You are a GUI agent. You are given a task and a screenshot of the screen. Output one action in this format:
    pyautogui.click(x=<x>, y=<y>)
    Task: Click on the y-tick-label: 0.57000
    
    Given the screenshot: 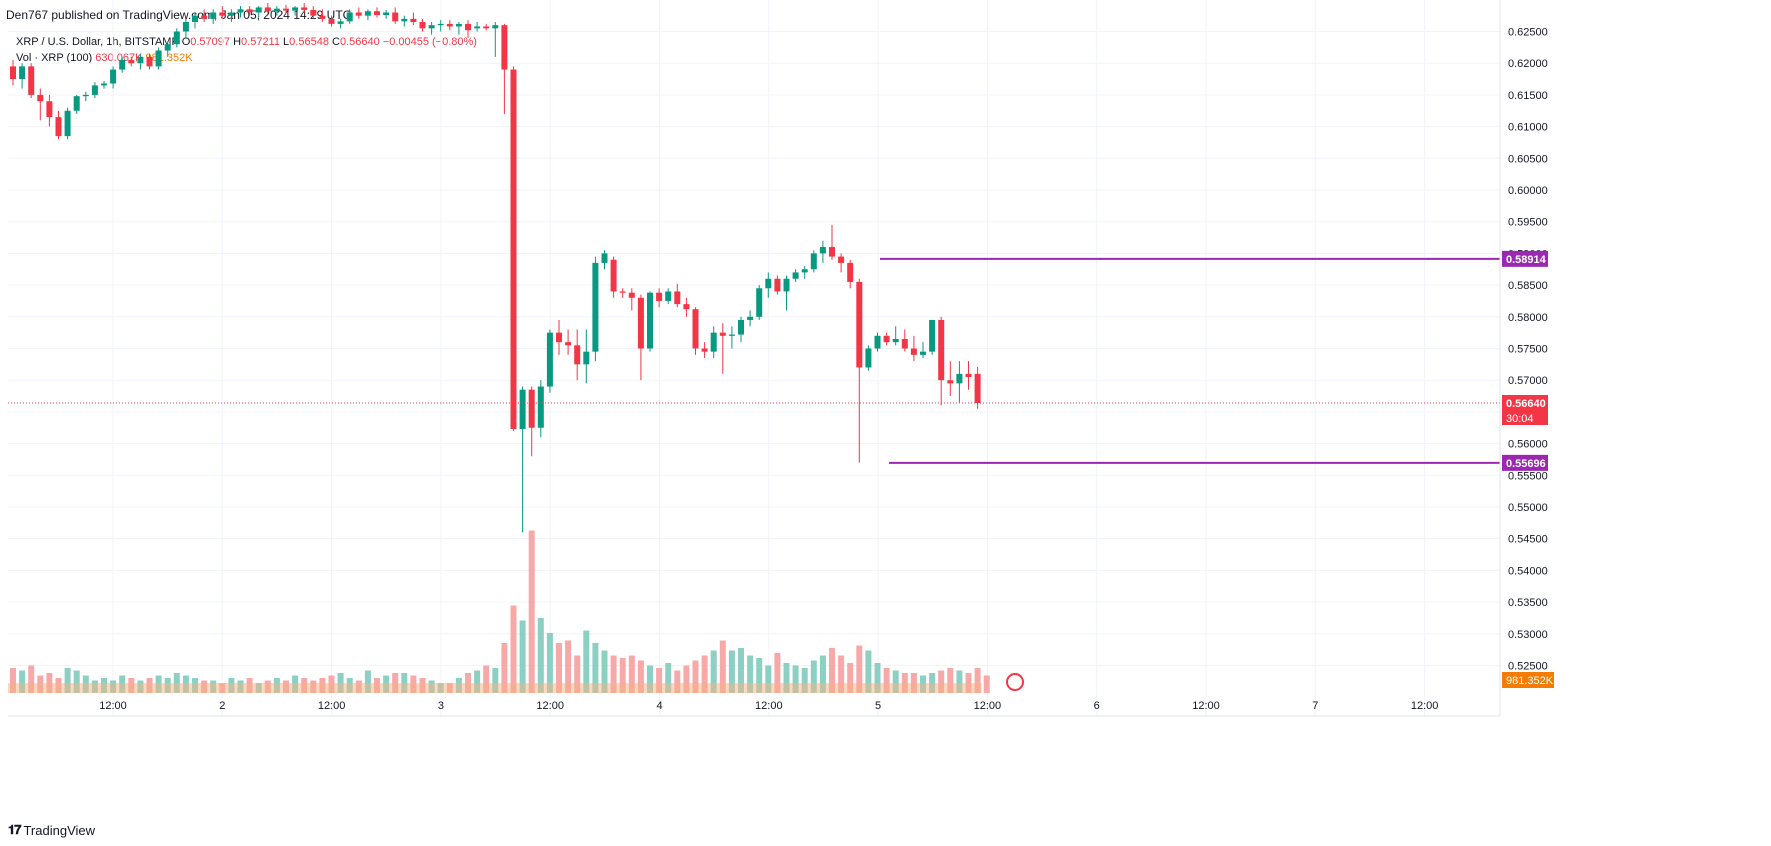 What is the action you would take?
    pyautogui.click(x=1528, y=381)
    